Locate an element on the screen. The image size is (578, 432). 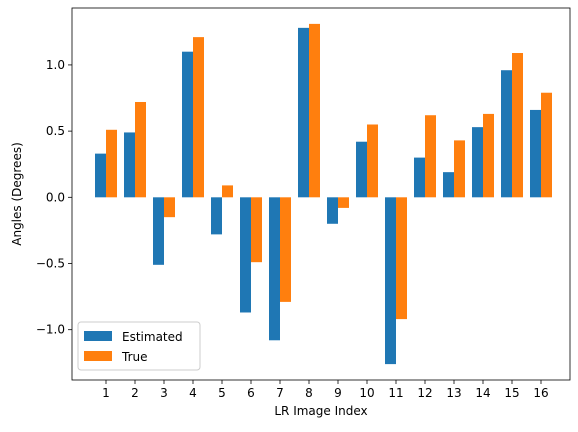
x-tick-label: 6 is located at coordinates (251, 393).